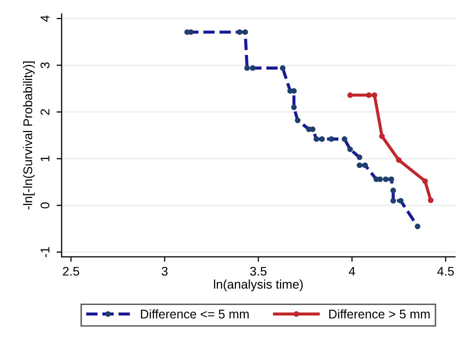  What do you see at coordinates (45, 205) in the screenshot?
I see `y-tick-label: 0` at bounding box center [45, 205].